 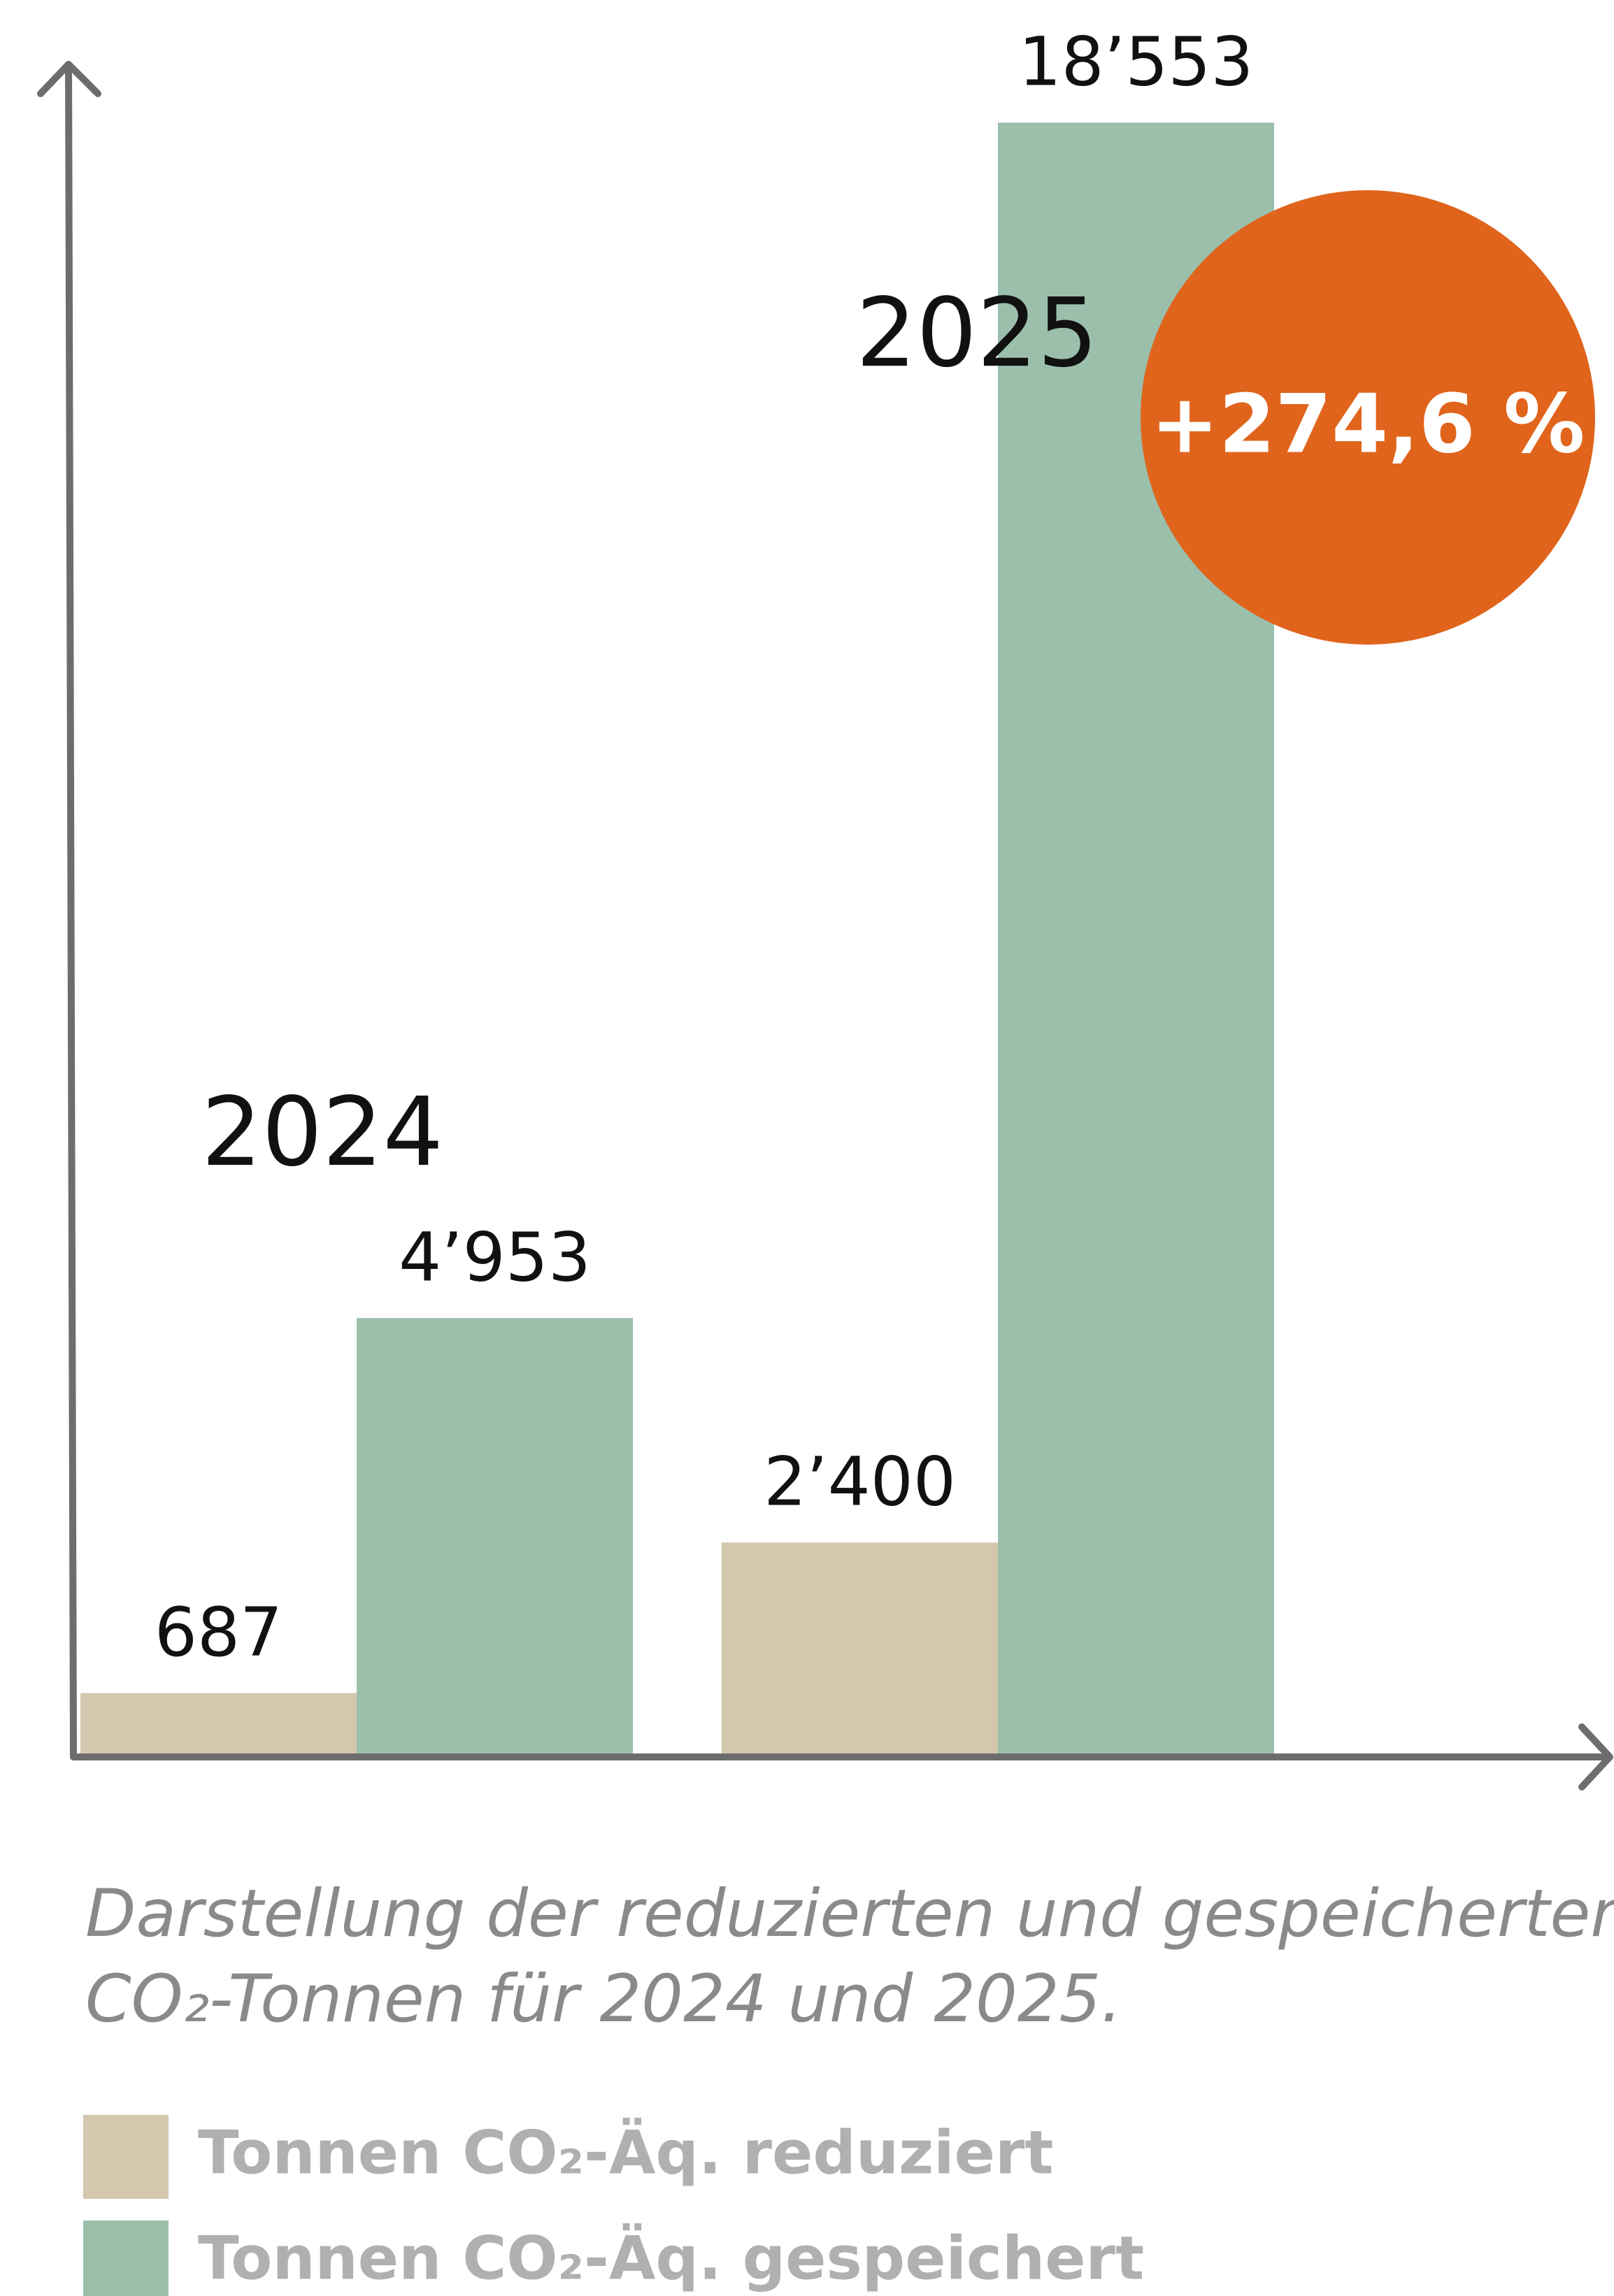 What do you see at coordinates (860, 1482) in the screenshot?
I see `value-label: 2’400` at bounding box center [860, 1482].